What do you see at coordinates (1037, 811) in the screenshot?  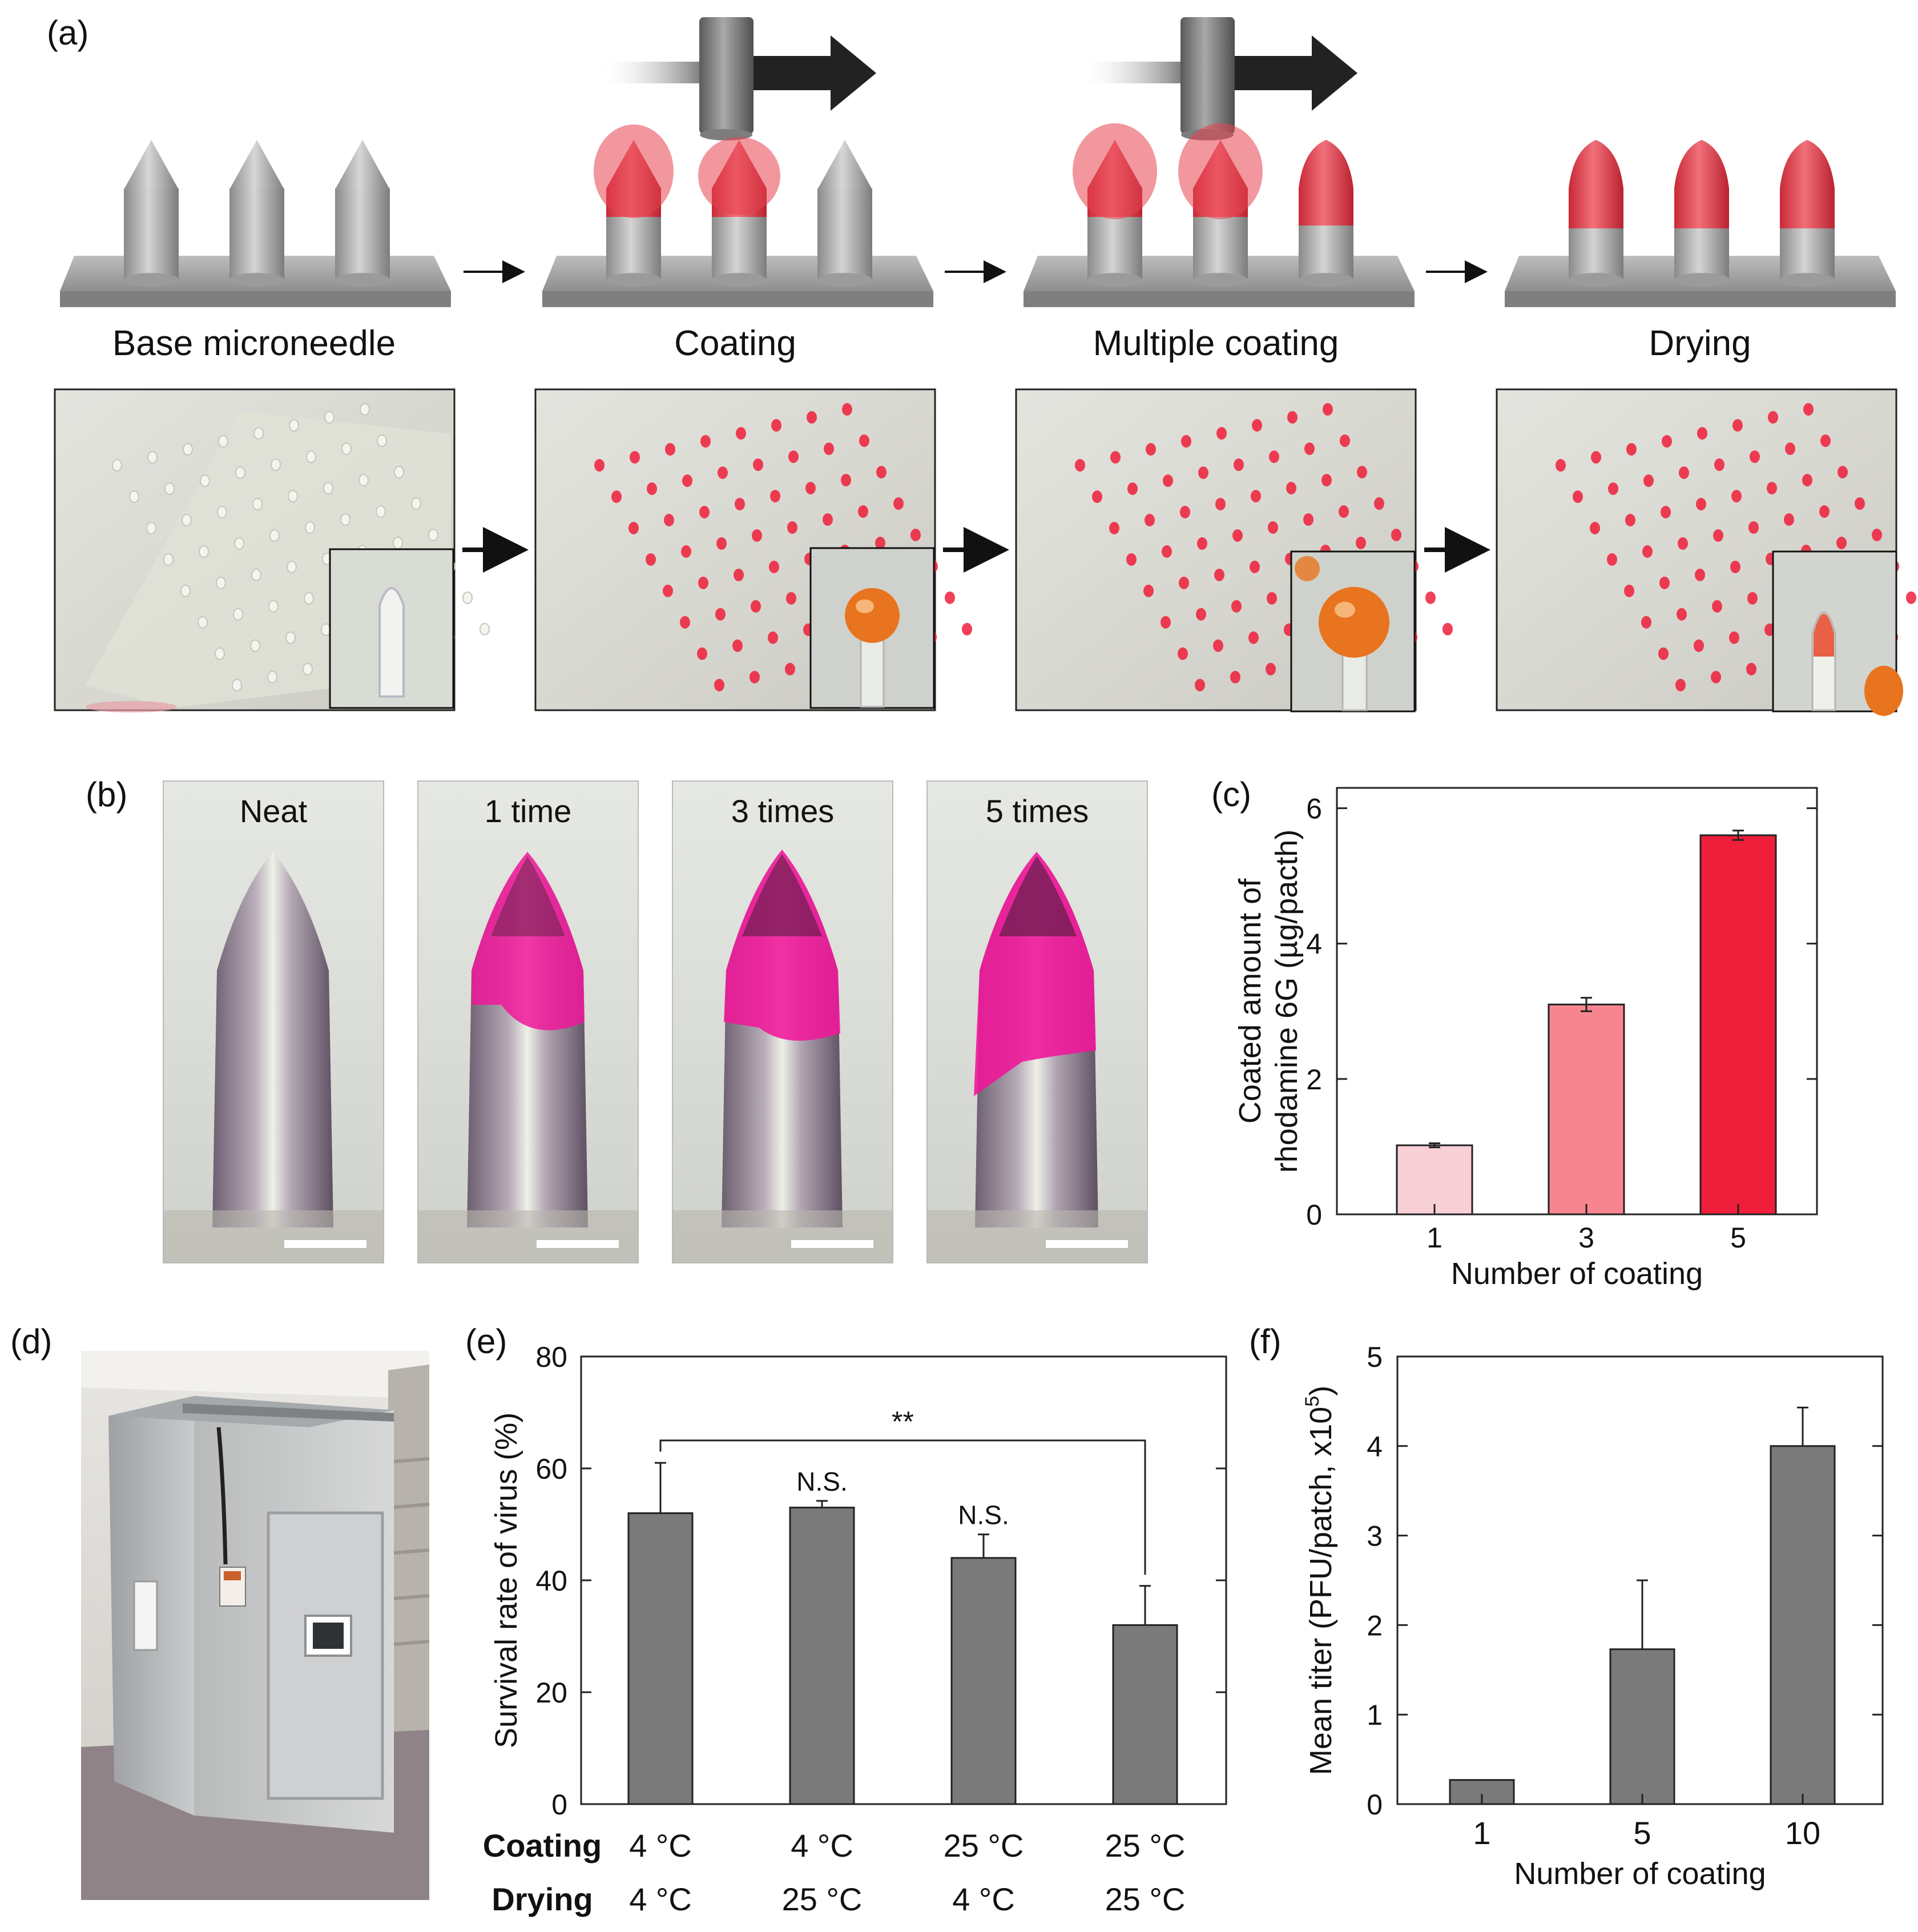 I see `label-5-times: 5 times` at bounding box center [1037, 811].